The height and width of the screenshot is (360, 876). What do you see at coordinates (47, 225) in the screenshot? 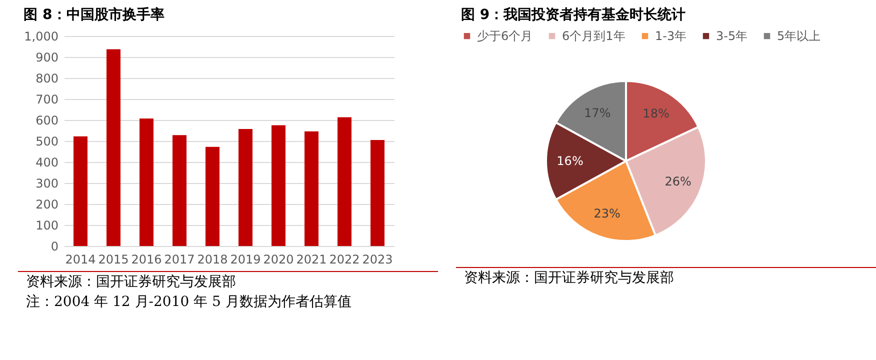
I see `y-tick-label: 100` at bounding box center [47, 225].